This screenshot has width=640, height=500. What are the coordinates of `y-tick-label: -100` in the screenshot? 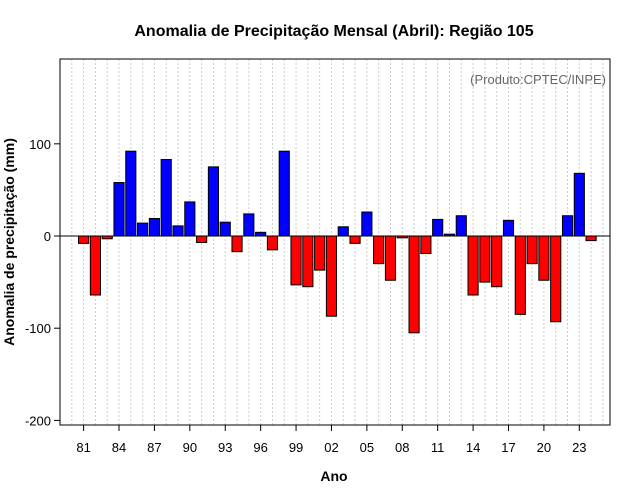 It's located at (38, 328).